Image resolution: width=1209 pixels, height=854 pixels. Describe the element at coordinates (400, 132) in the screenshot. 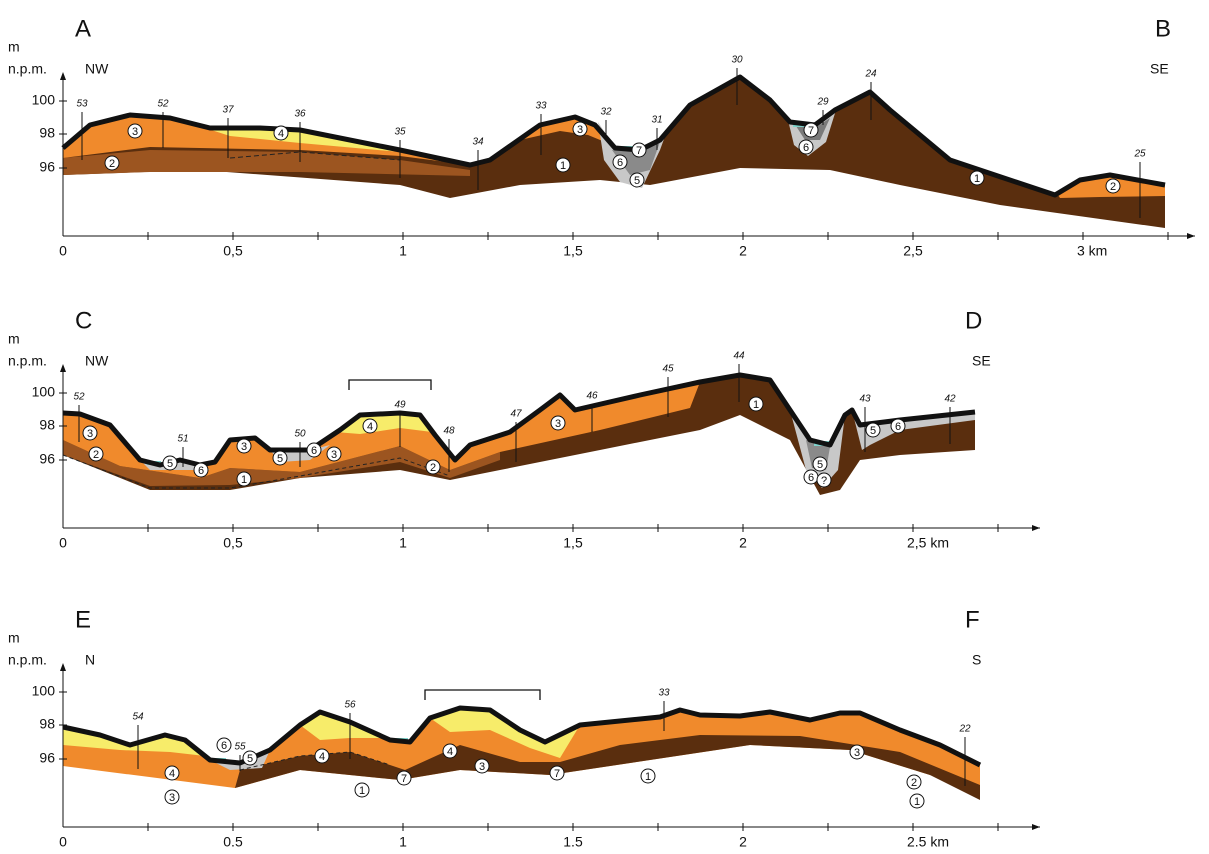

I see `borehole-label: 35` at that location.